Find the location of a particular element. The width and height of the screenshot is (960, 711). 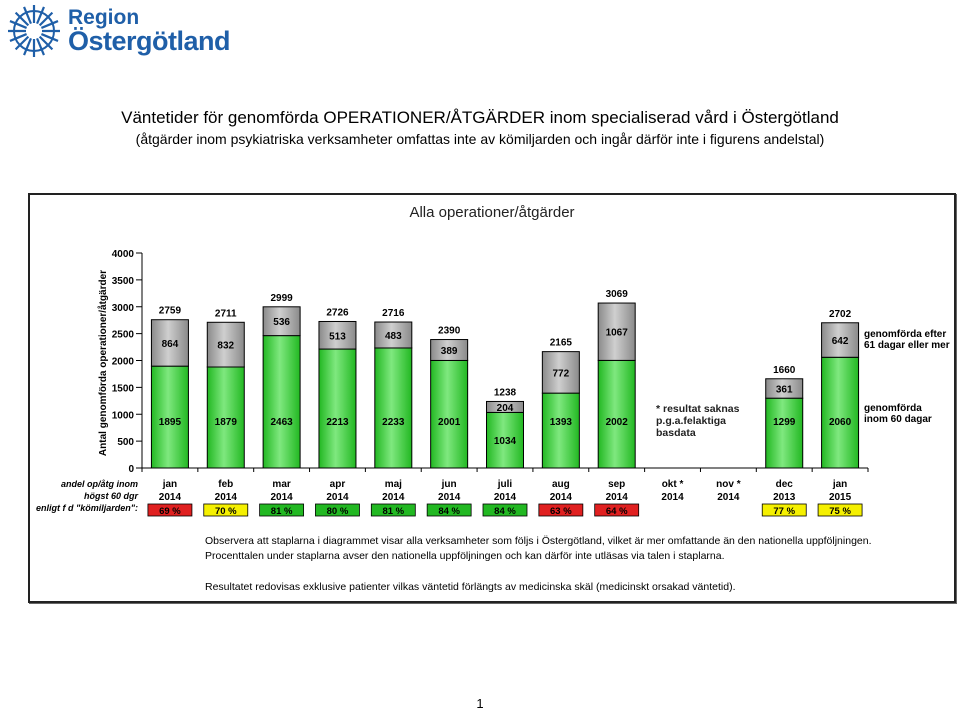

percent-label: 64 % is located at coordinates (617, 511).